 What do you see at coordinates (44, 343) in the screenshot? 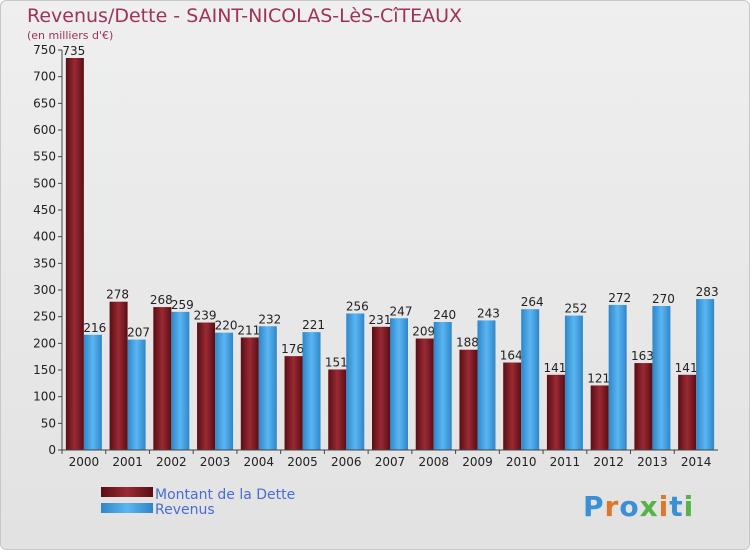
I see `y-tick-label: 200` at bounding box center [44, 343].